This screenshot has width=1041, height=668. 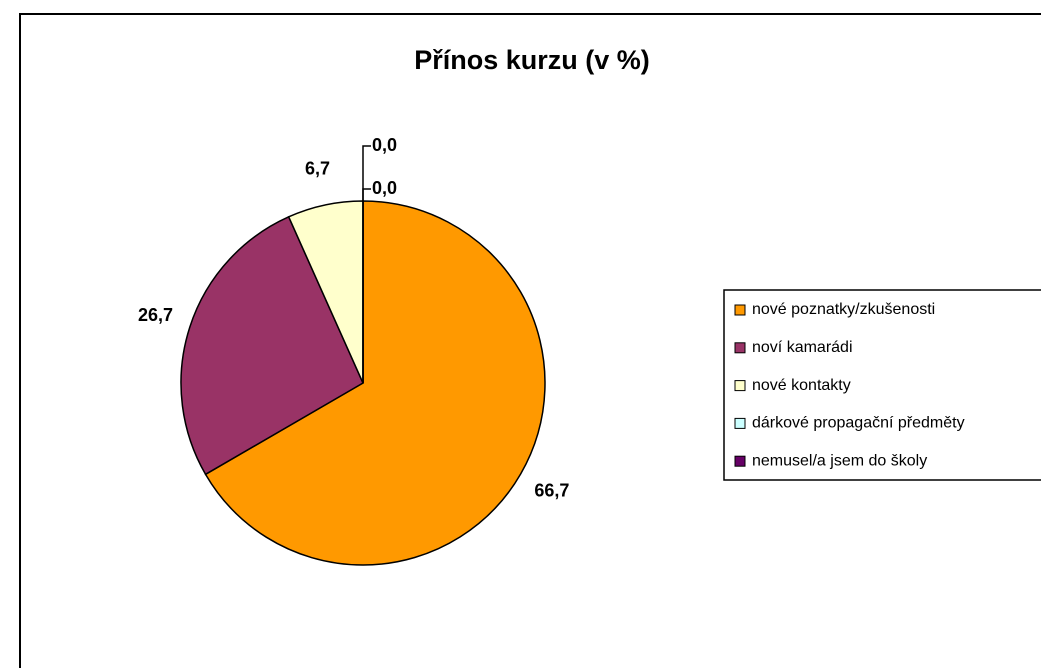 I want to click on legend-box, so click(x=882, y=385).